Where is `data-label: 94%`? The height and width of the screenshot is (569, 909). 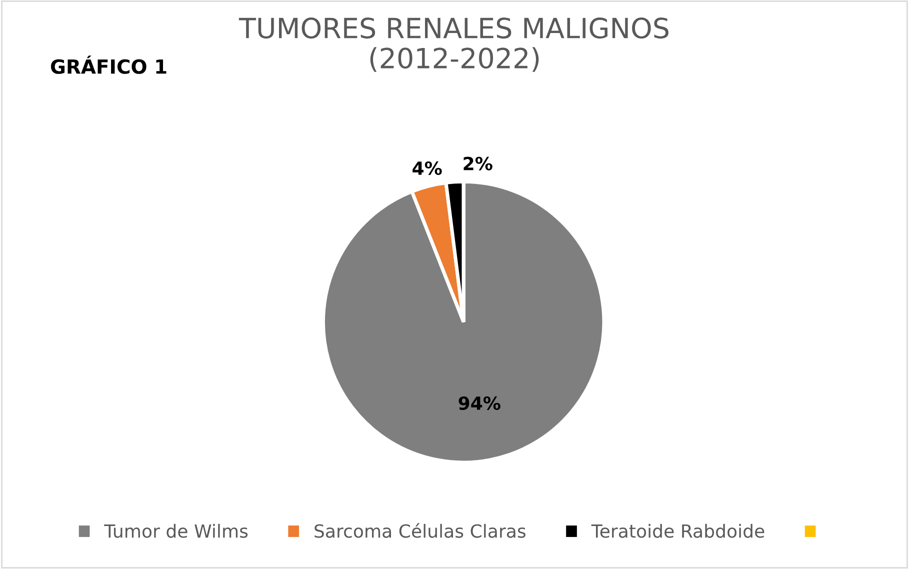 data-label: 94% is located at coordinates (479, 403).